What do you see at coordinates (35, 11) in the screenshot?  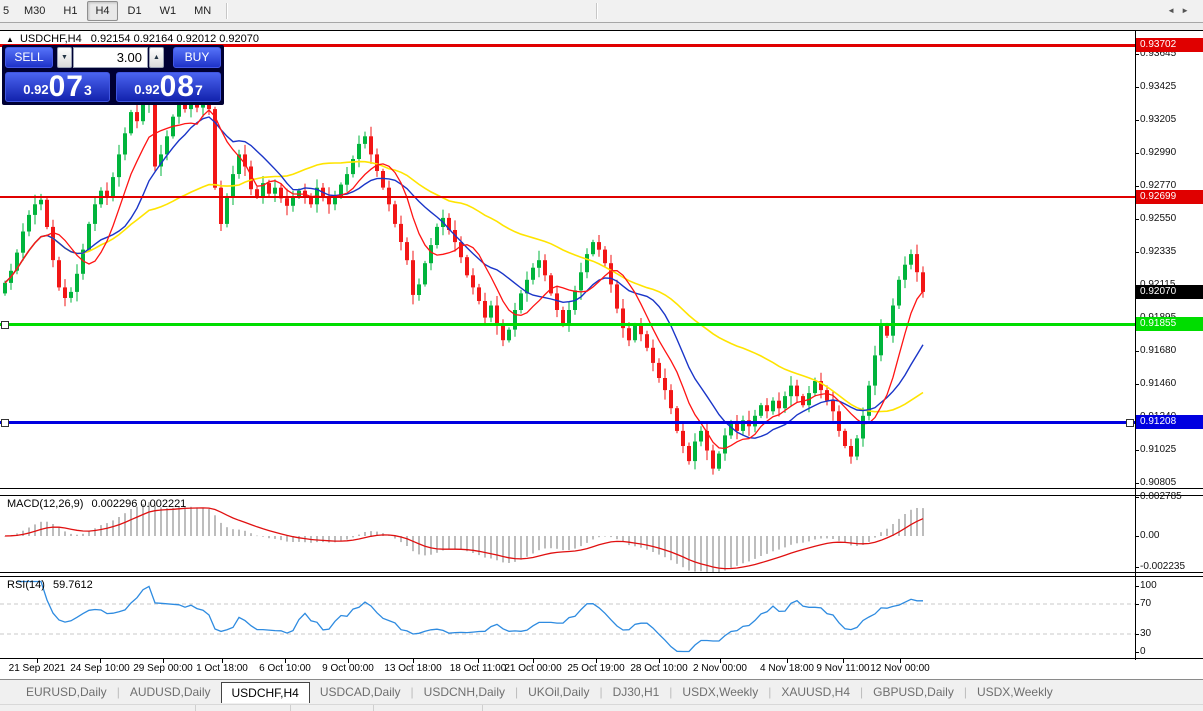 I see `timeframe-button-m30: M30` at bounding box center [35, 11].